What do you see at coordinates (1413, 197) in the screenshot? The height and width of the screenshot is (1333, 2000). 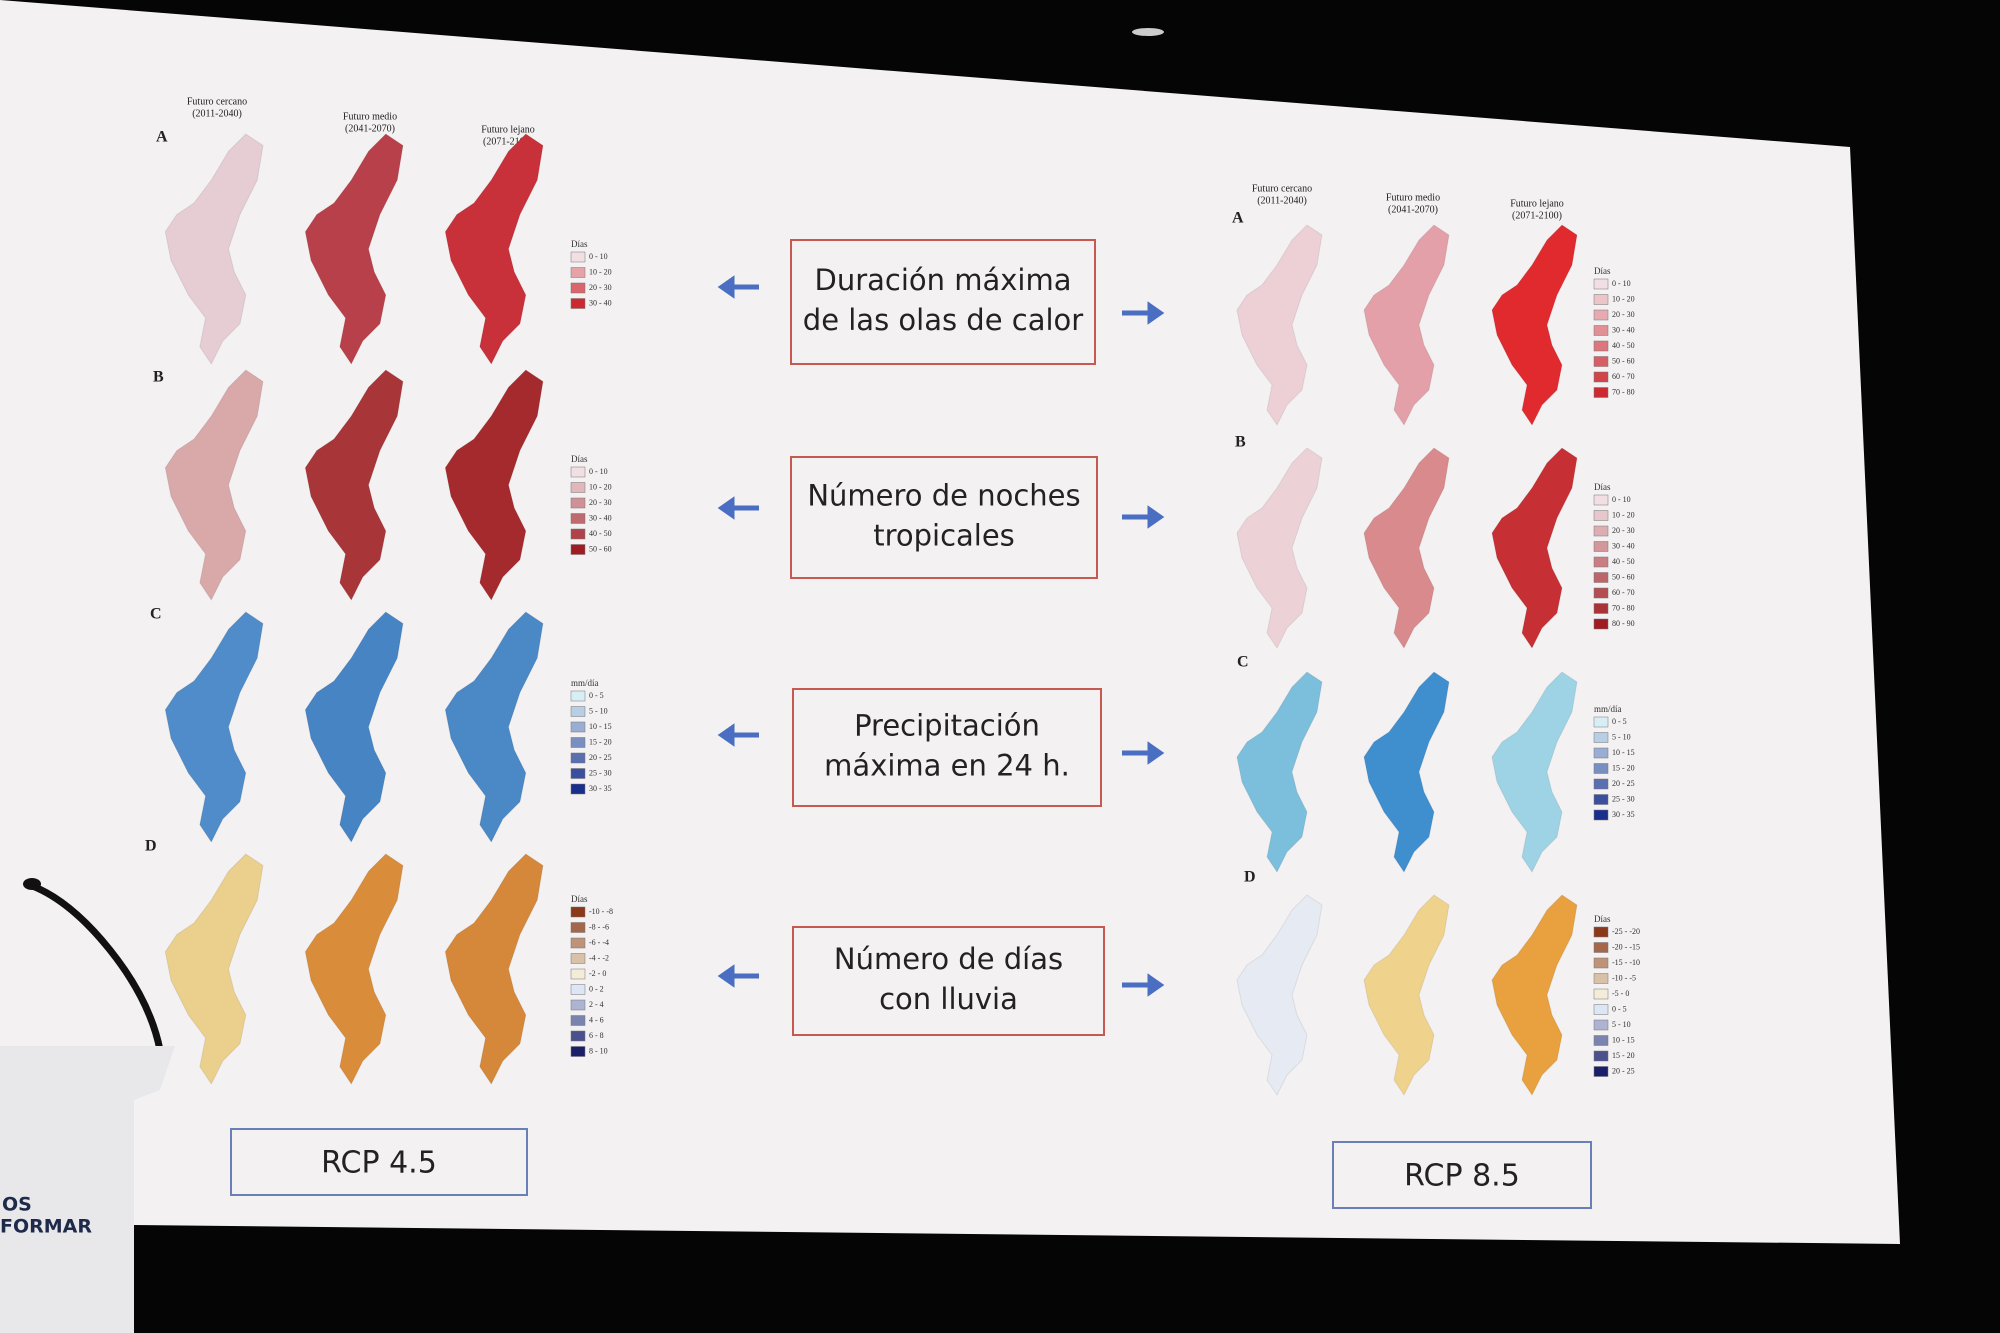 I see `column-header: Futuro medio` at bounding box center [1413, 197].